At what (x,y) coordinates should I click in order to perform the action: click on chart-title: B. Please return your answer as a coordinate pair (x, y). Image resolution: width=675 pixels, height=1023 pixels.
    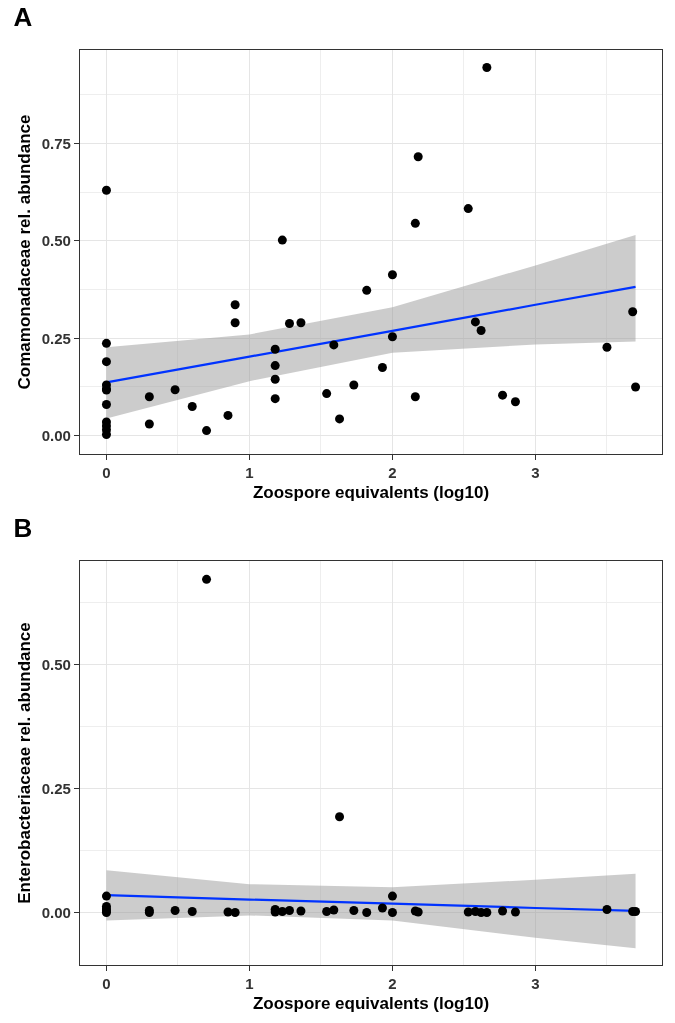
    Looking at the image, I should click on (23, 527).